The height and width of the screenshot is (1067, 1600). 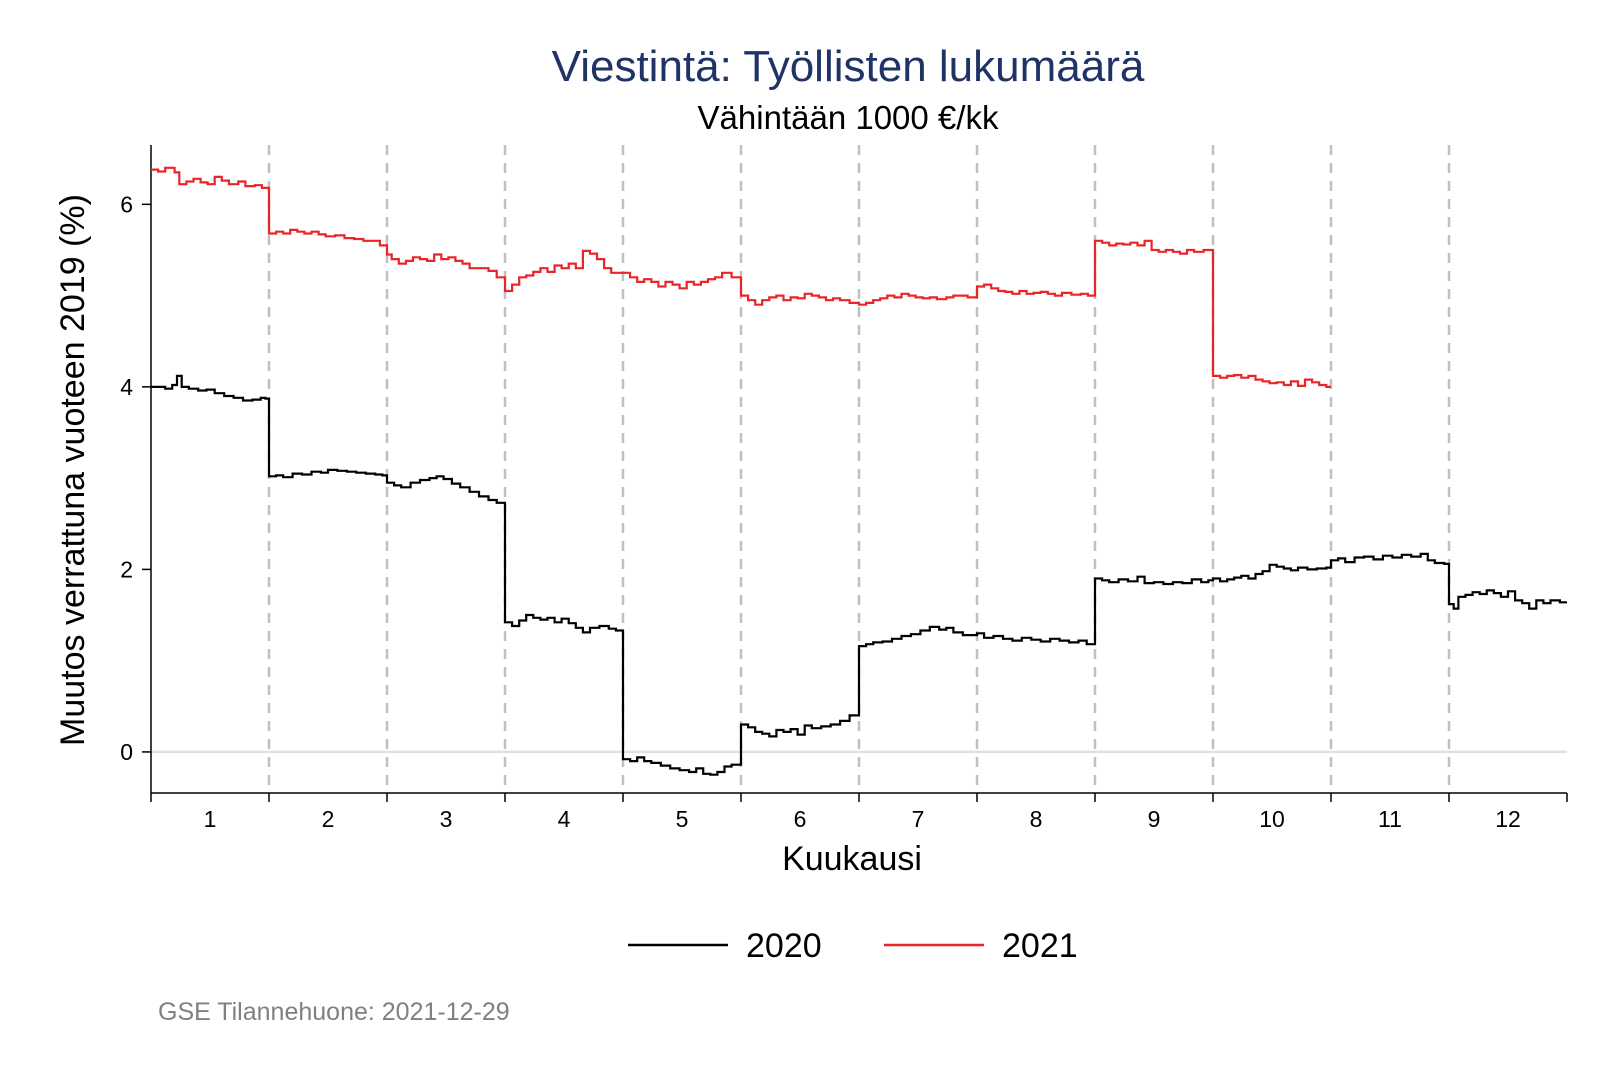 What do you see at coordinates (328, 819) in the screenshot?
I see `x-tick-label-2: 2` at bounding box center [328, 819].